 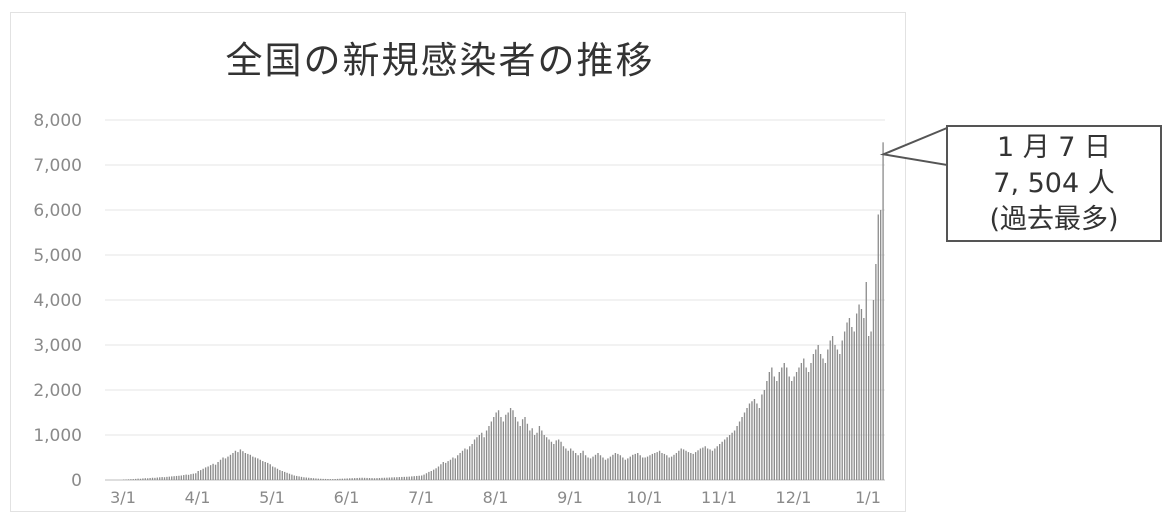 What do you see at coordinates (570, 497) in the screenshot?
I see `x-tick-label: 9/1` at bounding box center [570, 497].